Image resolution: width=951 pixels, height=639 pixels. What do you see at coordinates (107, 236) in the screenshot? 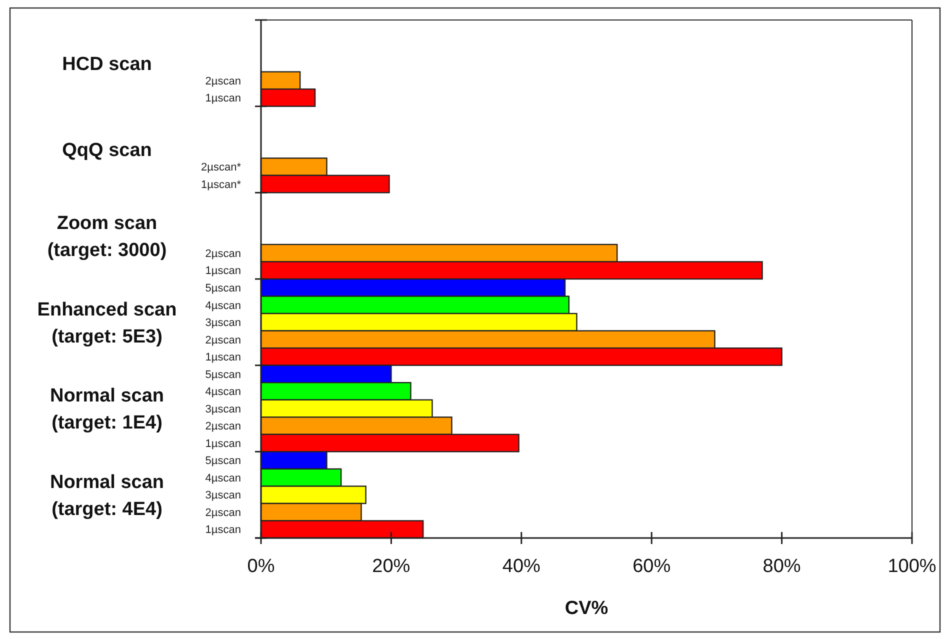
I see `text: Zoom scan (target: 3000)` at bounding box center [107, 236].